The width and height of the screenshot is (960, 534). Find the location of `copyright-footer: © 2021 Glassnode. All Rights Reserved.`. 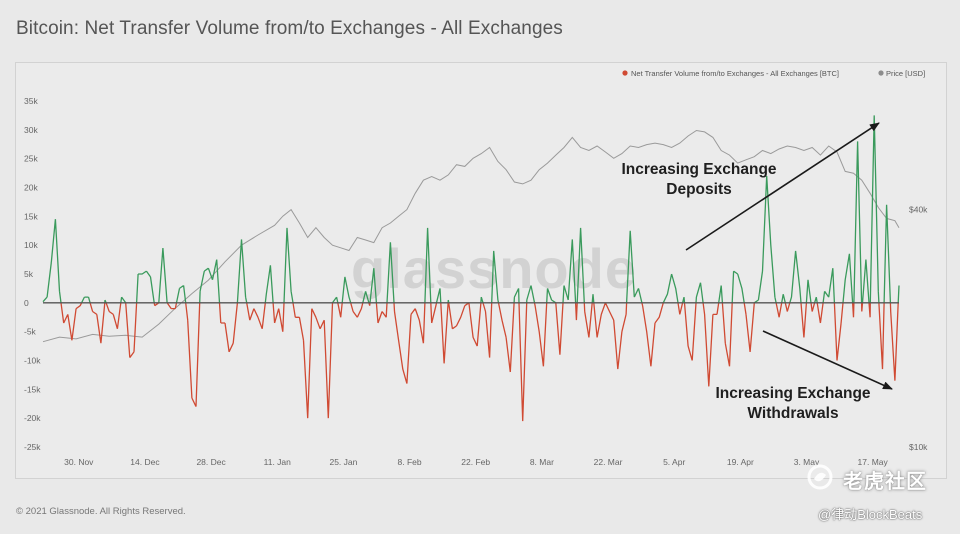

copyright-footer: © 2021 Glassnode. All Rights Reserved. is located at coordinates (101, 511).